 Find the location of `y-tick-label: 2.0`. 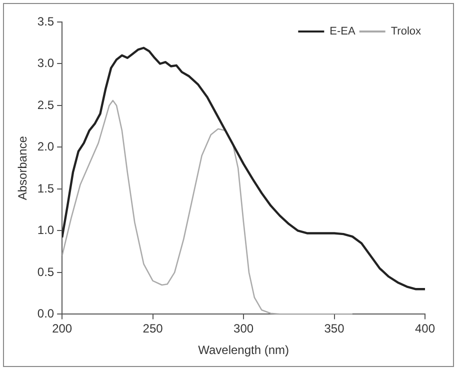

y-tick-label: 2.0 is located at coordinates (45, 147).